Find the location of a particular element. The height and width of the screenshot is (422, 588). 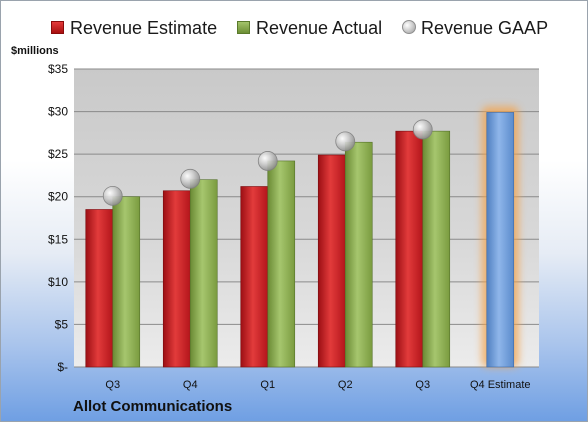

legend-label-gaap: Revenue GAAP is located at coordinates (485, 28).